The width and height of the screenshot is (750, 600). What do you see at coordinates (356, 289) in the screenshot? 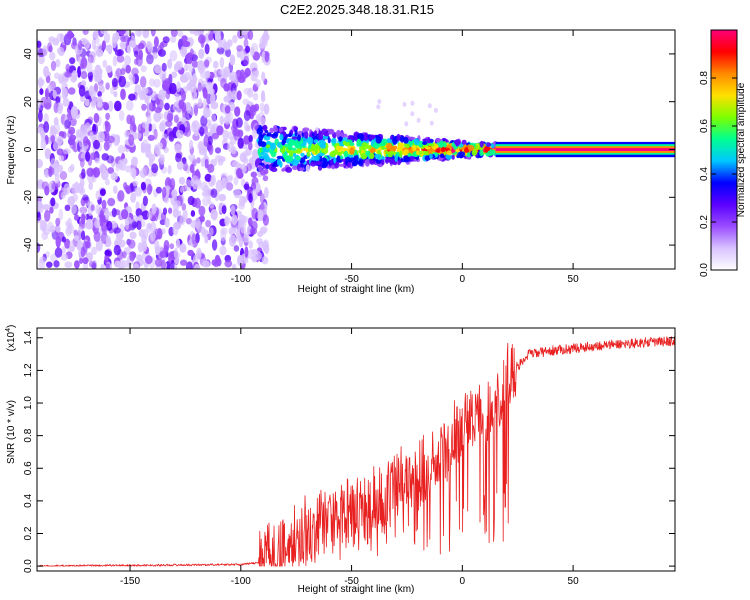
I see `spectrogram-x-label: Height of straight line (km)` at bounding box center [356, 289].